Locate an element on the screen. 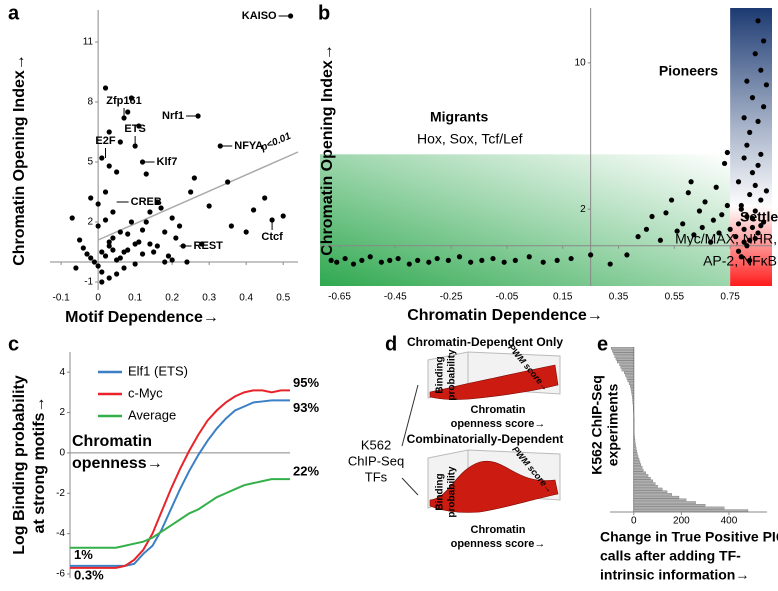 This screenshot has width=778, height=591. x-tick-label: -0.25 is located at coordinates (451, 297).